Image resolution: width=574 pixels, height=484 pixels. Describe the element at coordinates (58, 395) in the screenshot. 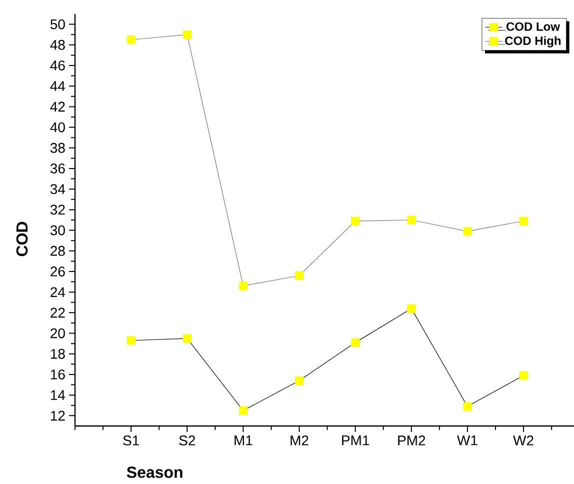

I see `y-tick-label: 14` at that location.